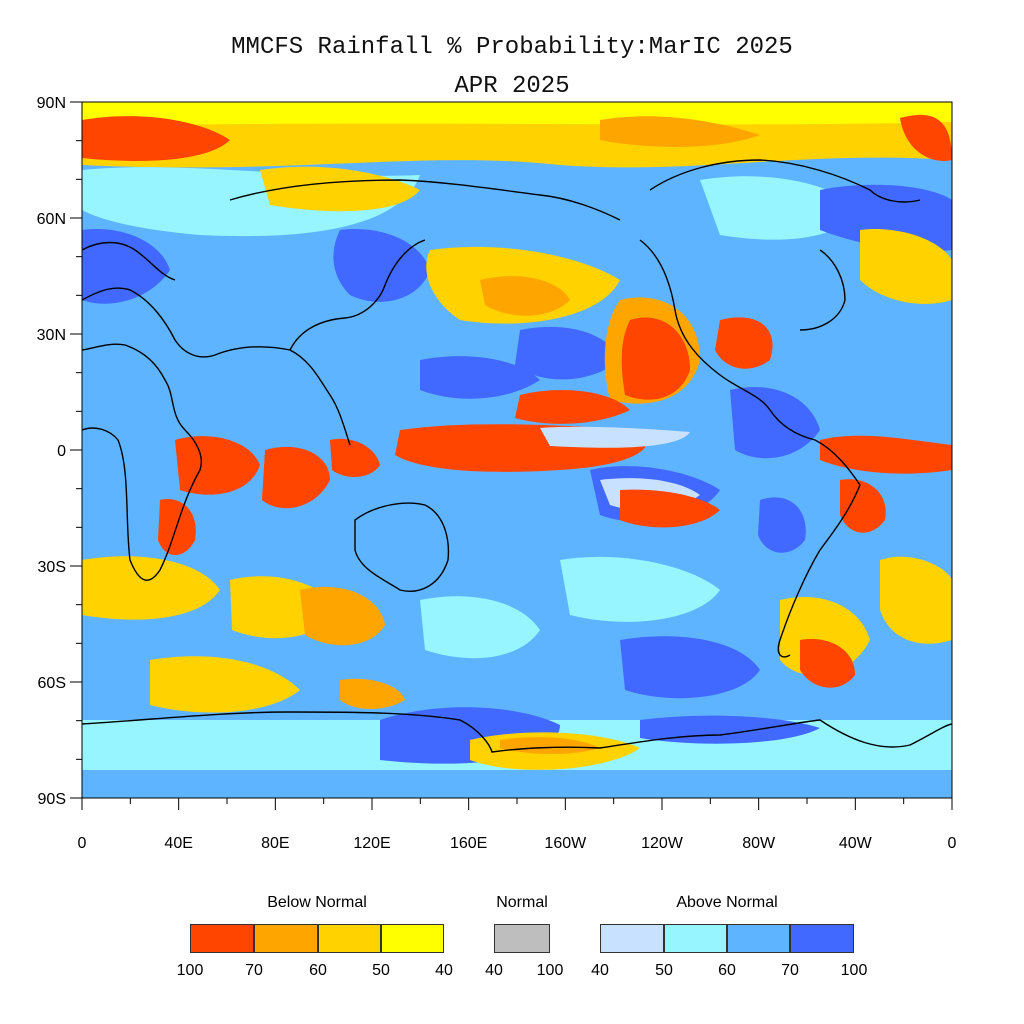 This screenshot has height=1024, width=1024. Describe the element at coordinates (381, 970) in the screenshot. I see `legend-below-label: 50` at that location.